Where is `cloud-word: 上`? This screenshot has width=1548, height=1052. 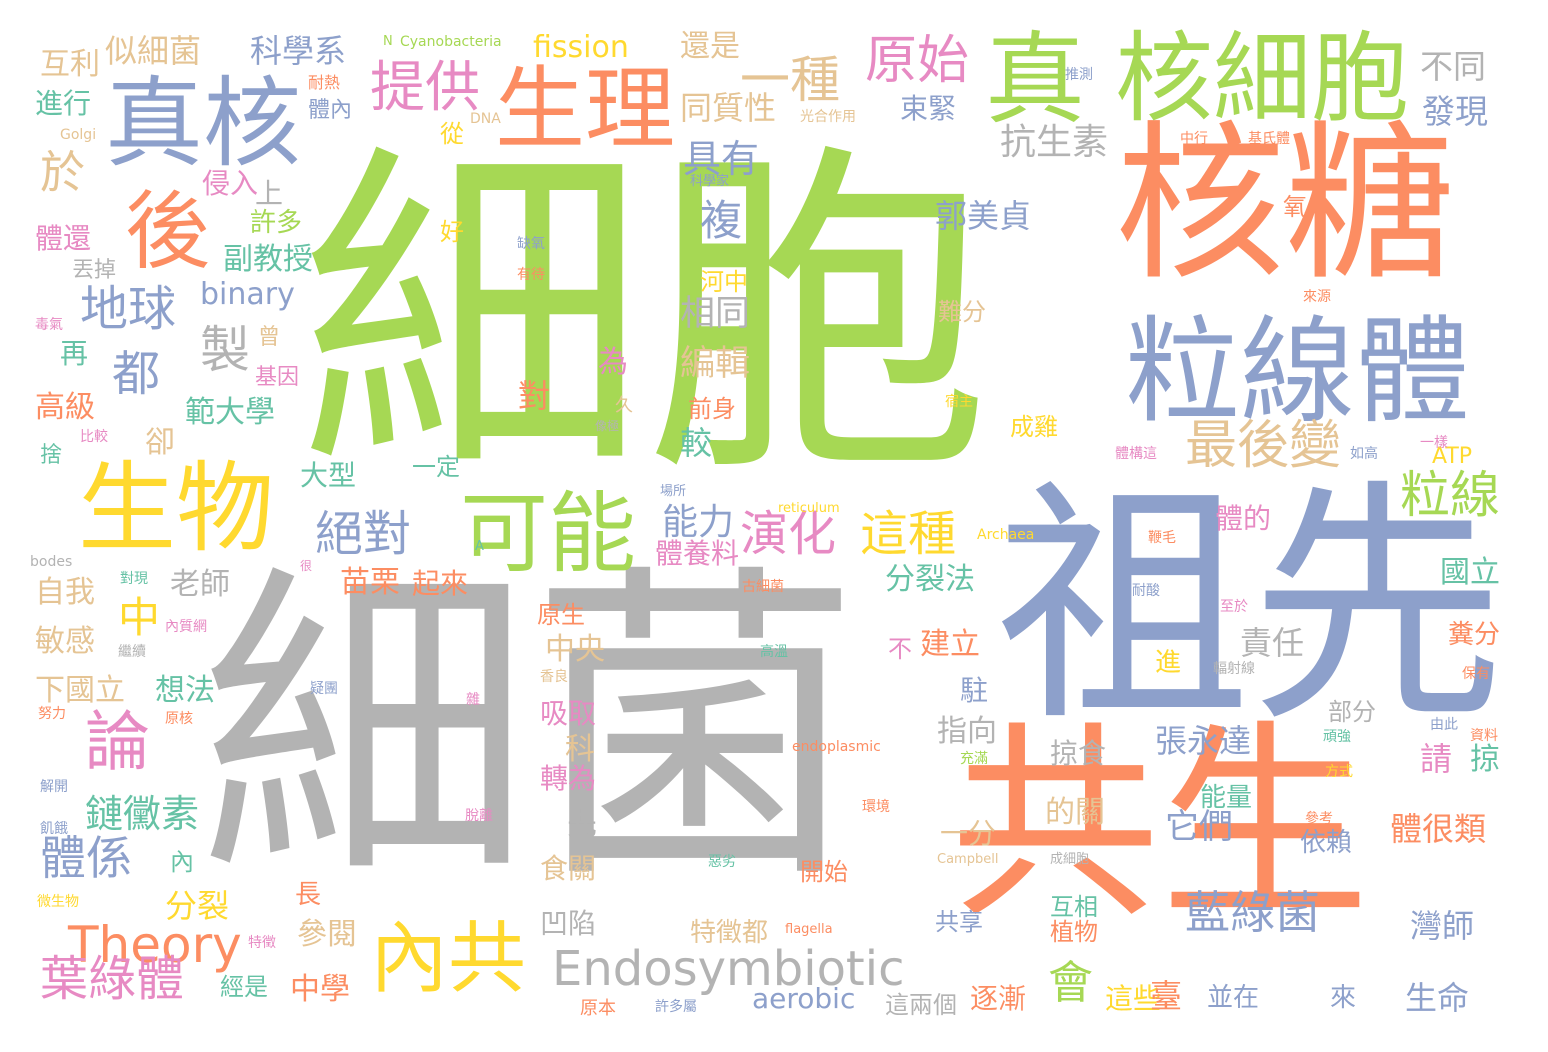
cloud-word: 上 is located at coordinates (269, 193).